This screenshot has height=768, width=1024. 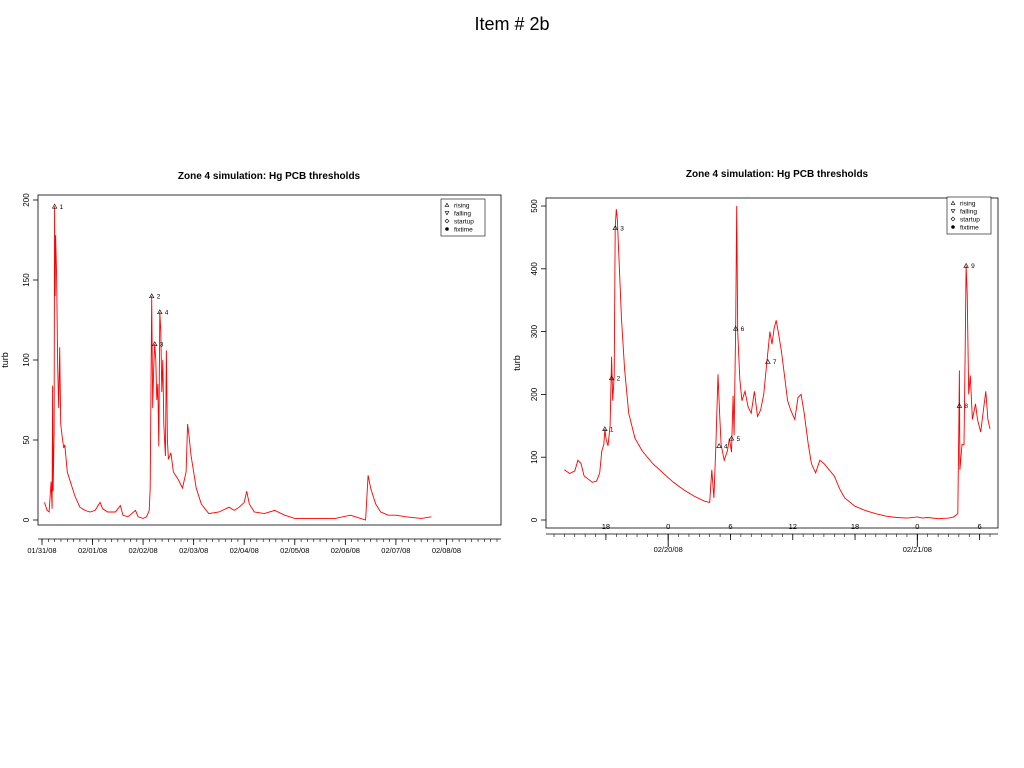 What do you see at coordinates (534, 269) in the screenshot?
I see `y-tick-label: 400` at bounding box center [534, 269].